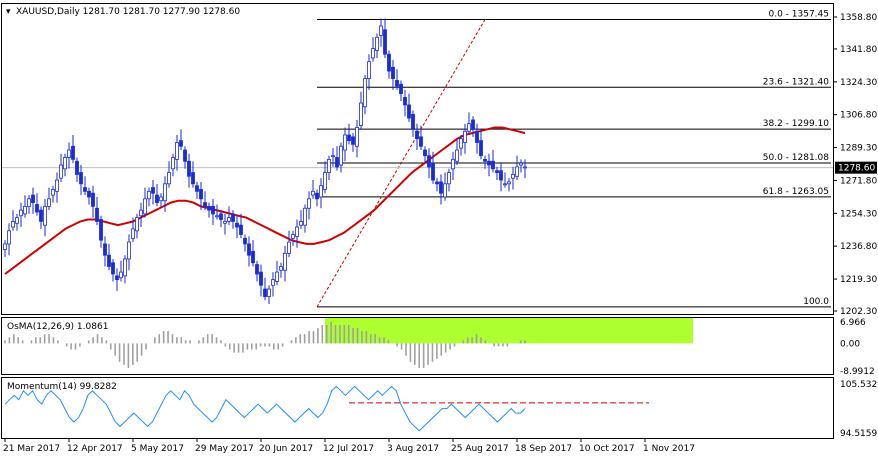  I want to click on osma-y-tick-label: 0.00, so click(850, 344).